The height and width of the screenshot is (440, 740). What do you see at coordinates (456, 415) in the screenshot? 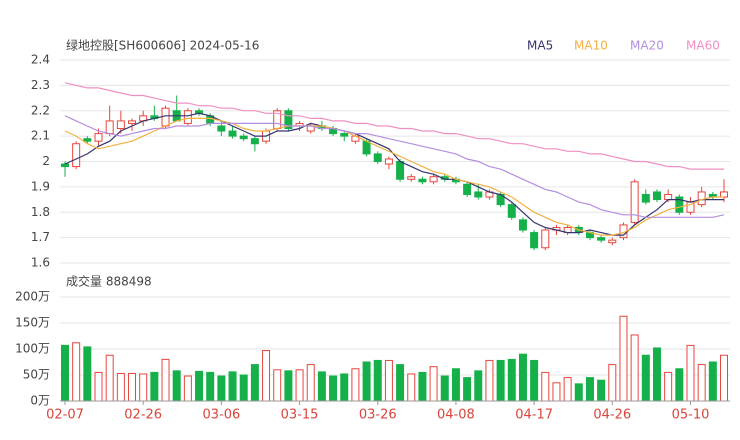
I see `x-tick-label: 04-08` at bounding box center [456, 415].